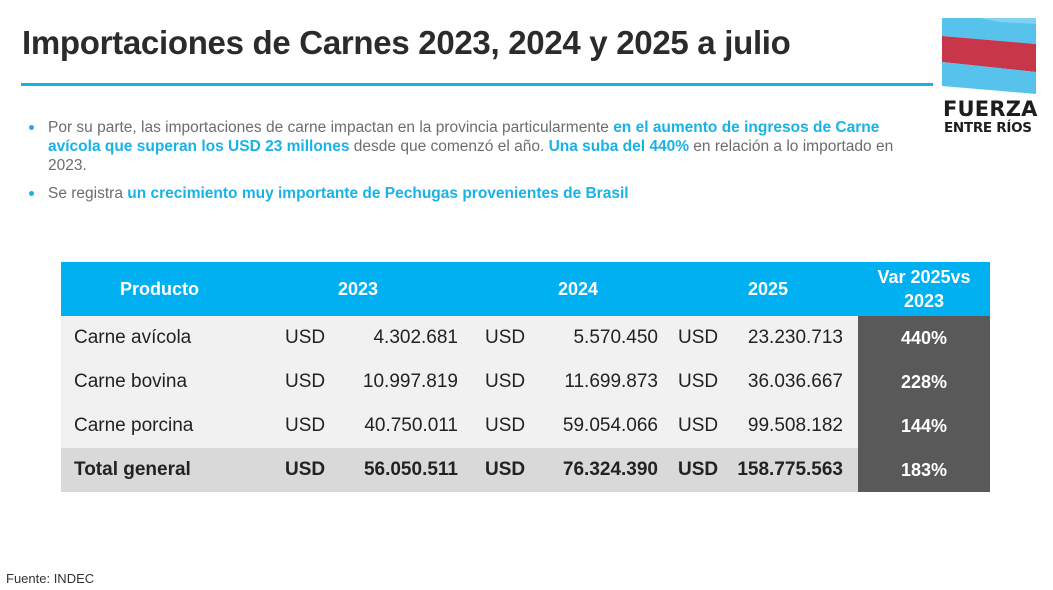  I want to click on cell-var: 228%, so click(924, 382).